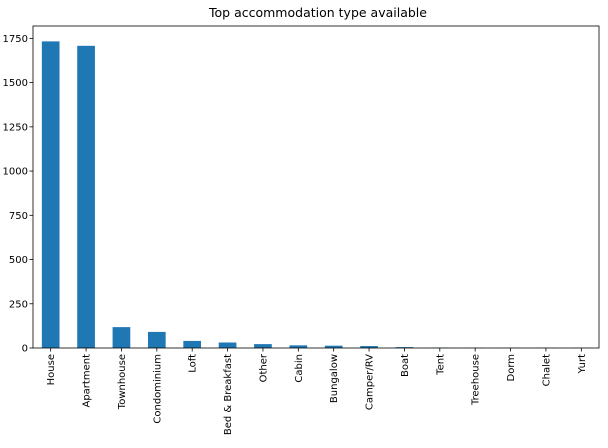  I want to click on x-tick-label: Loft, so click(193, 363).